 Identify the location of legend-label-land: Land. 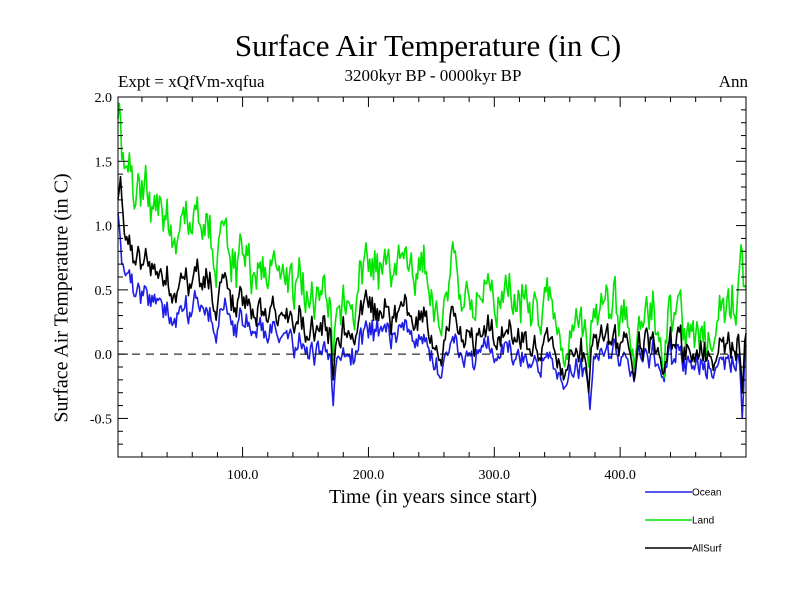
(703, 521).